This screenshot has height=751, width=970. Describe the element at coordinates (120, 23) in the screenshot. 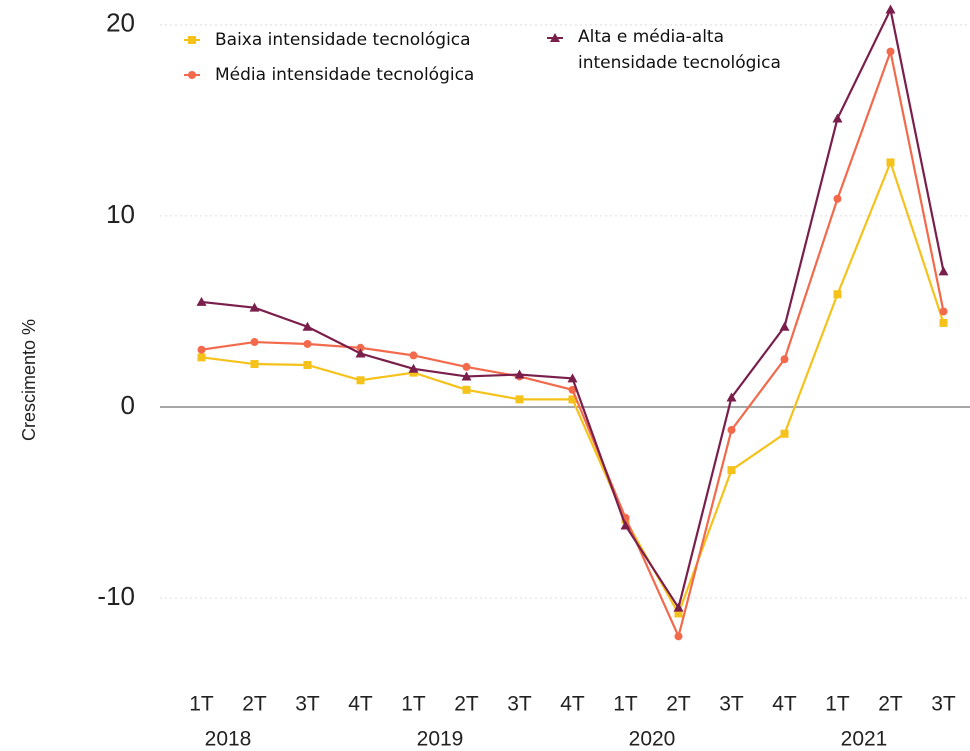

I see `y-tick-label: 20` at that location.